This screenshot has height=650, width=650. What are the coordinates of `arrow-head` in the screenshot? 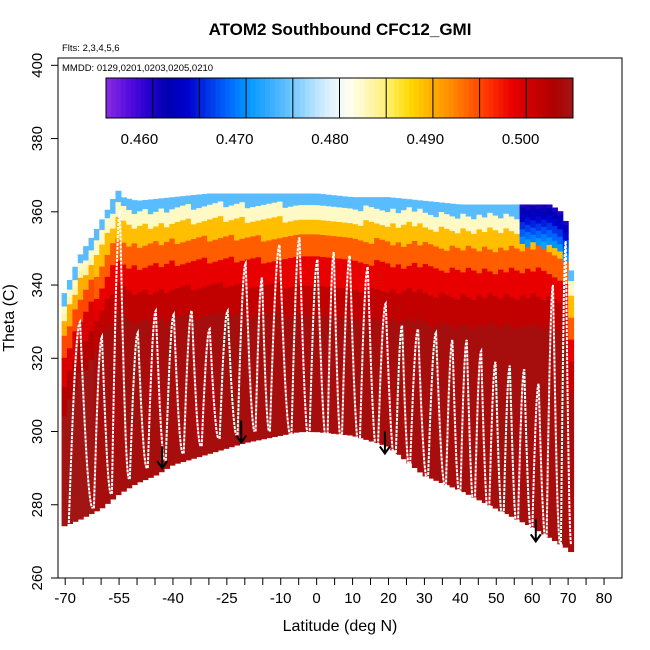 It's located at (385, 450).